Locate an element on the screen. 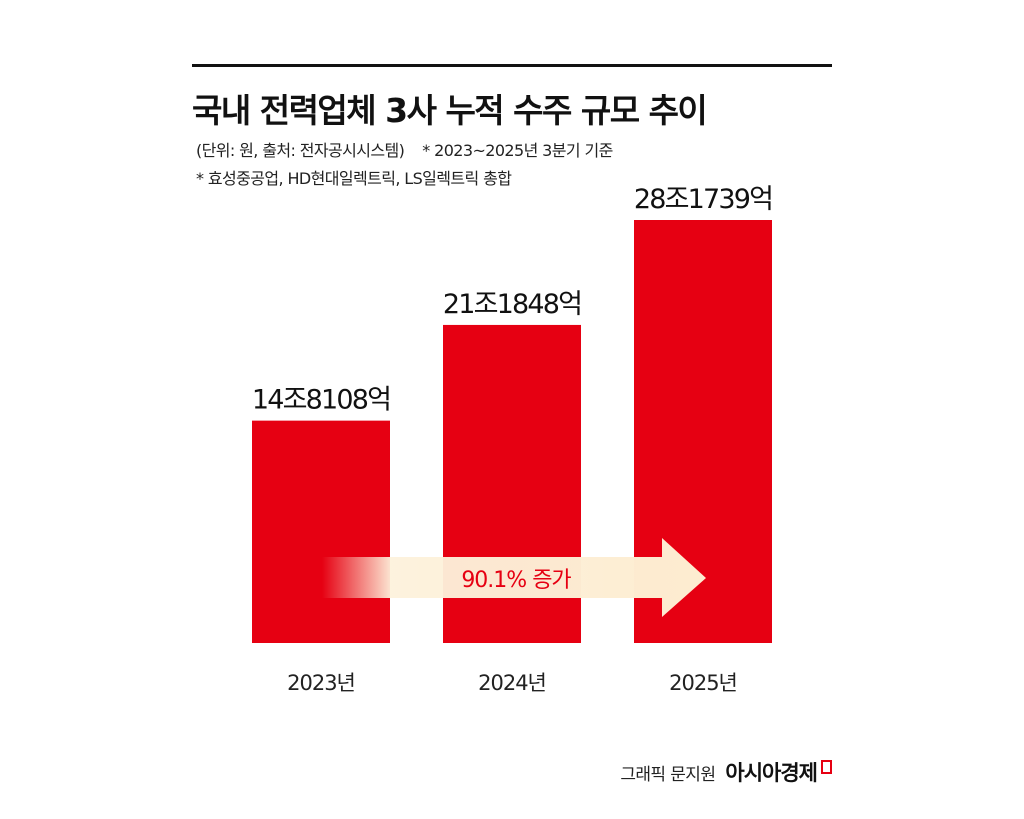 The width and height of the screenshot is (1024, 819). credit: 그래픽 문지원 아시아경제 is located at coordinates (726, 772).